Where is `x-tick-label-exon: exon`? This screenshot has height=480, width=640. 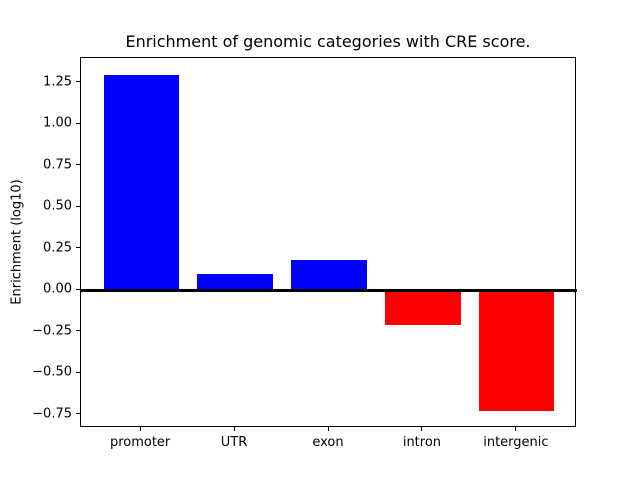
x-tick-label-exon: exon is located at coordinates (328, 442).